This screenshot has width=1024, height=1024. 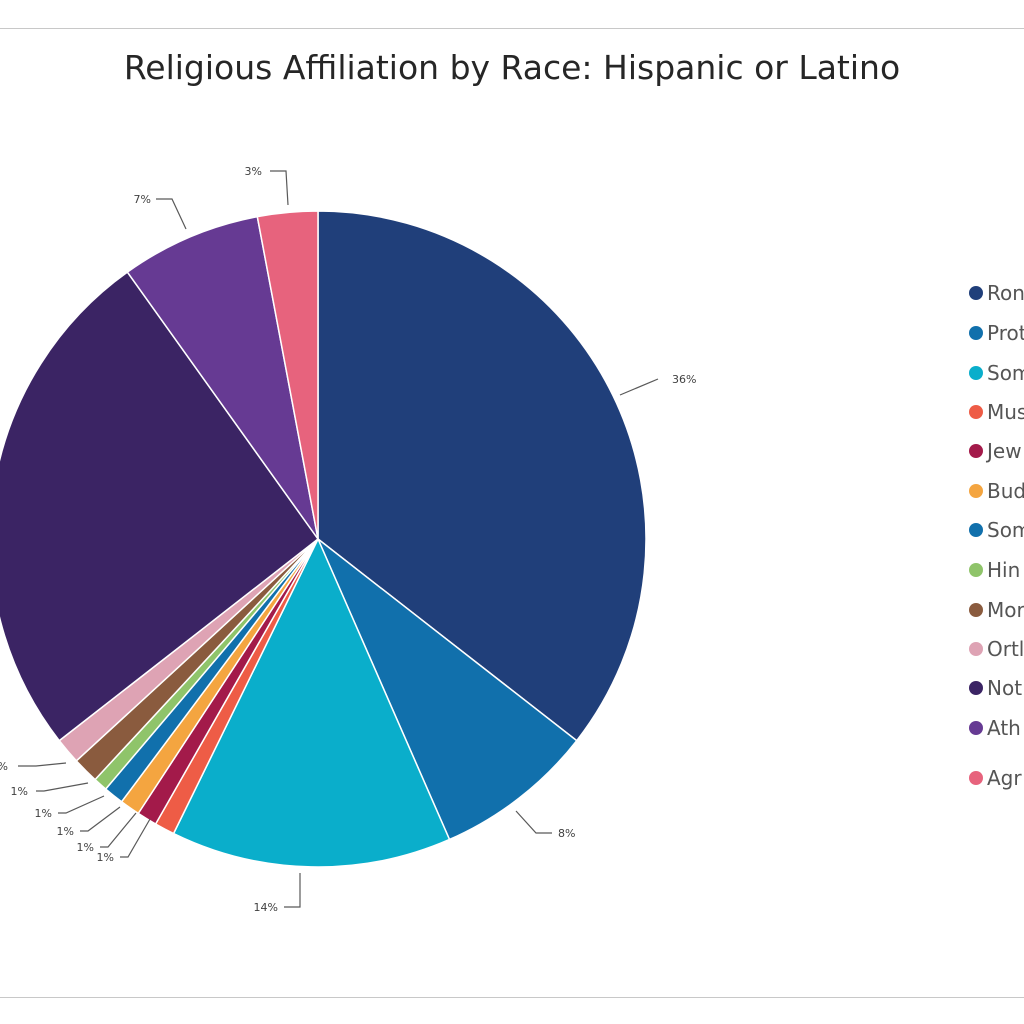 I want to click on legend-label-12: Agr, so click(x=1004, y=778).